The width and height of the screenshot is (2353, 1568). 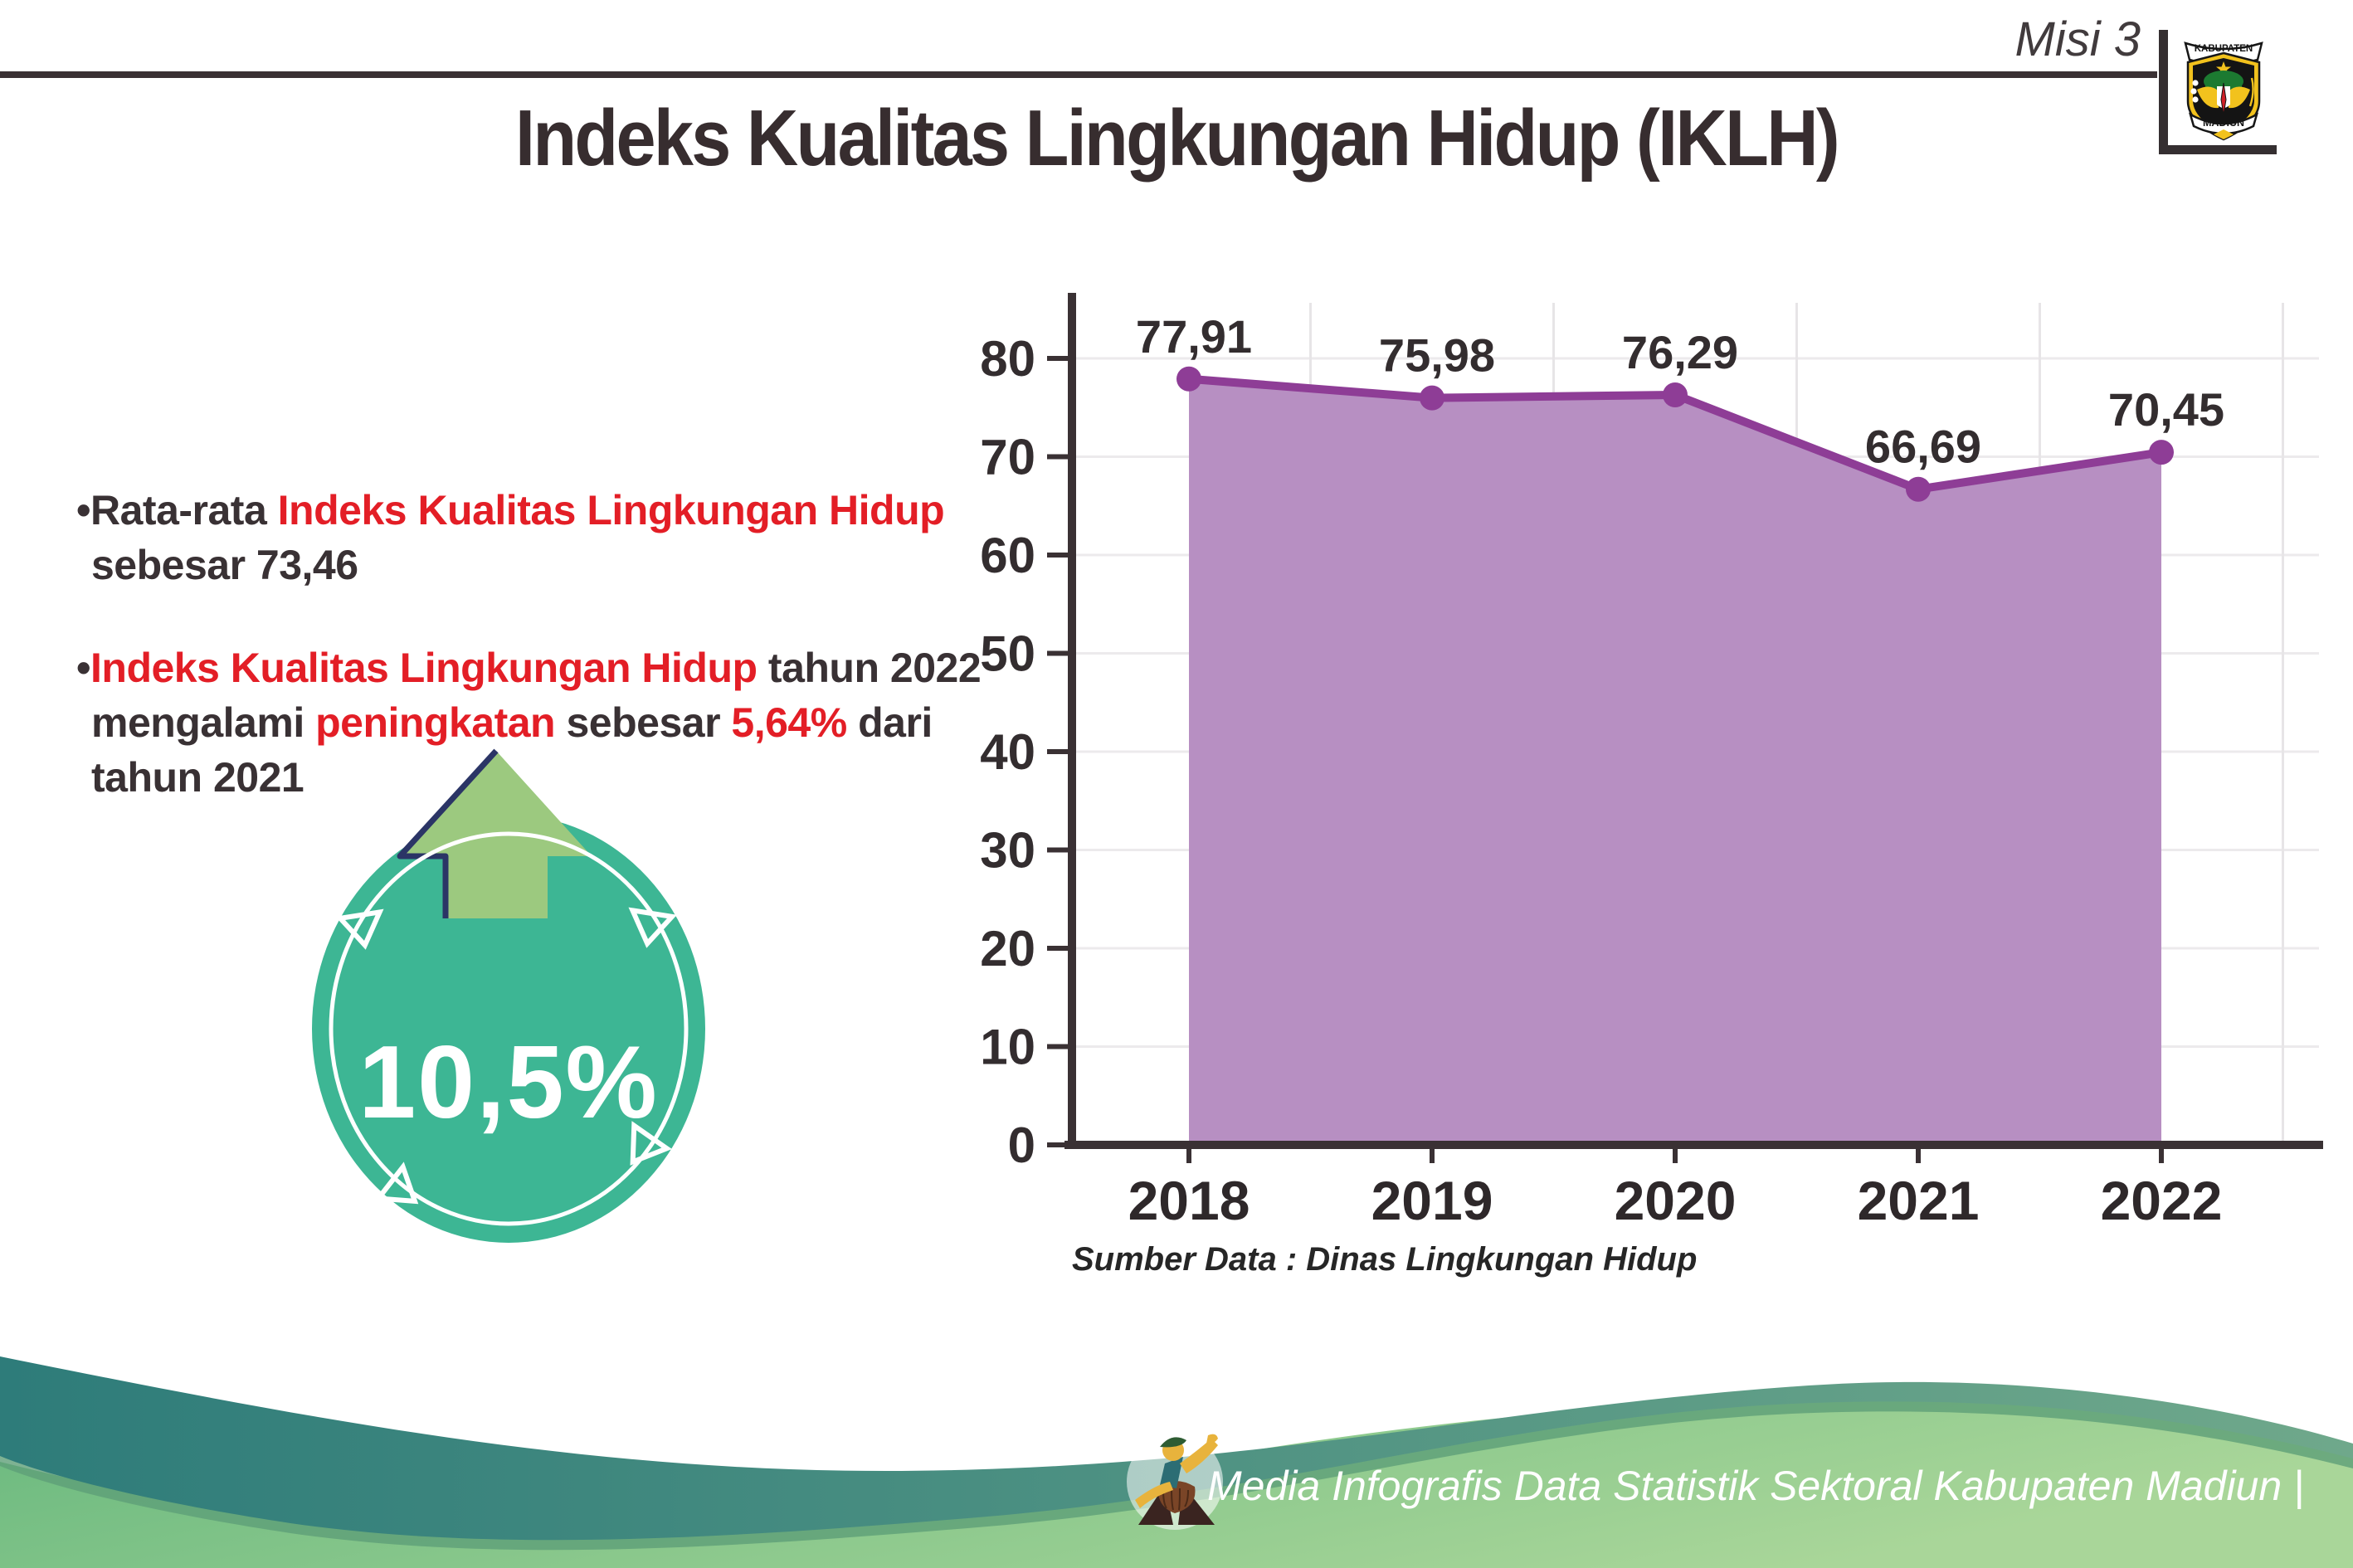 What do you see at coordinates (1021, 1145) in the screenshot?
I see `svg-text: 0` at bounding box center [1021, 1145].